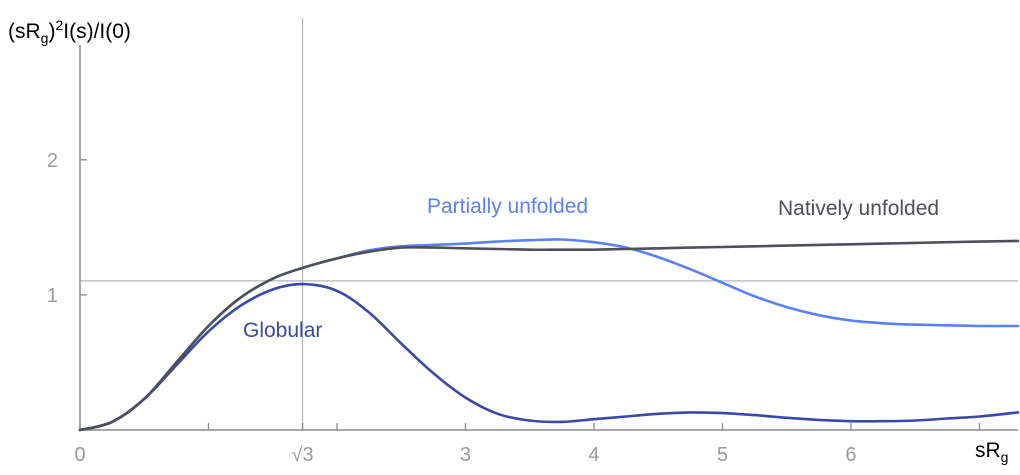 The width and height of the screenshot is (1020, 475). I want to click on x-tick-label: 6, so click(850, 455).